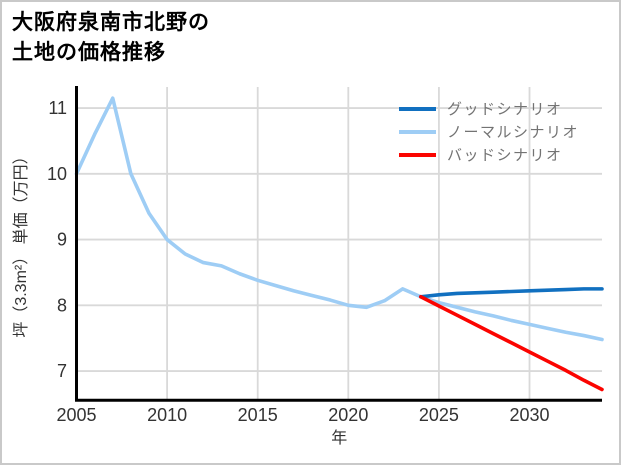  I want to click on x-tick-label-2020: 2020, so click(348, 415).